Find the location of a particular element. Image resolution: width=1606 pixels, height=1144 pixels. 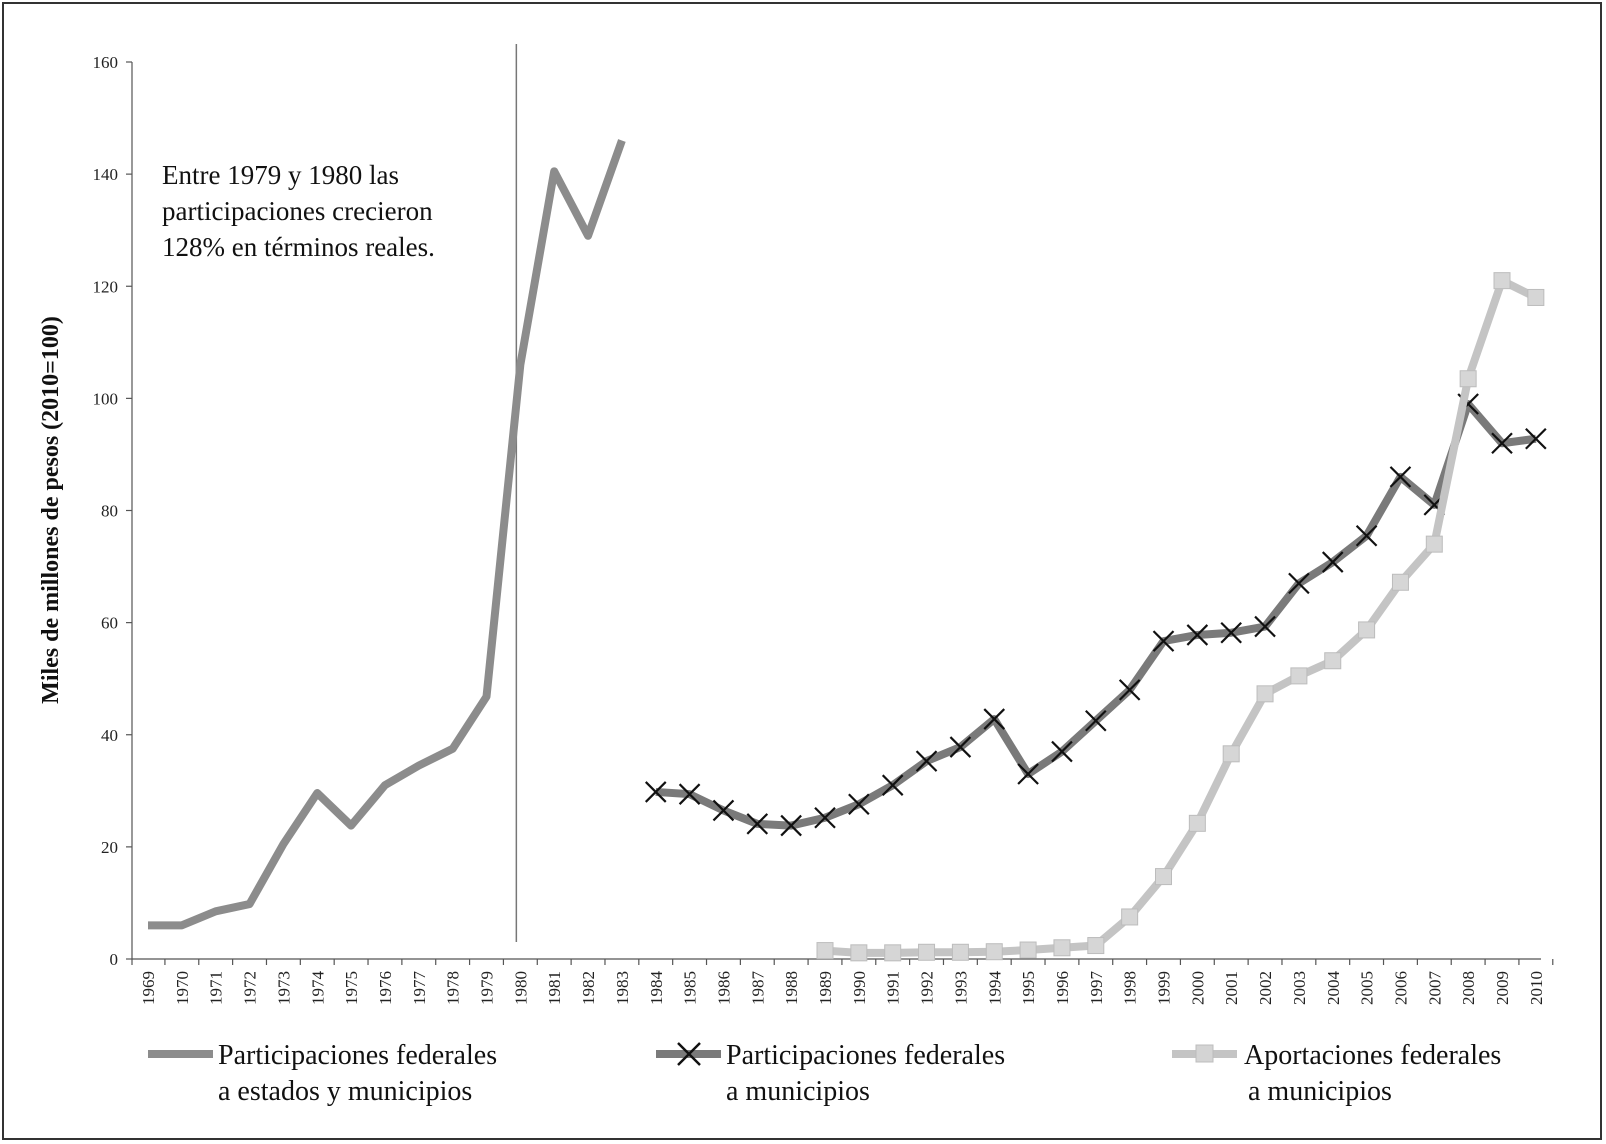

x-tick-label: 2009 is located at coordinates (1502, 988).